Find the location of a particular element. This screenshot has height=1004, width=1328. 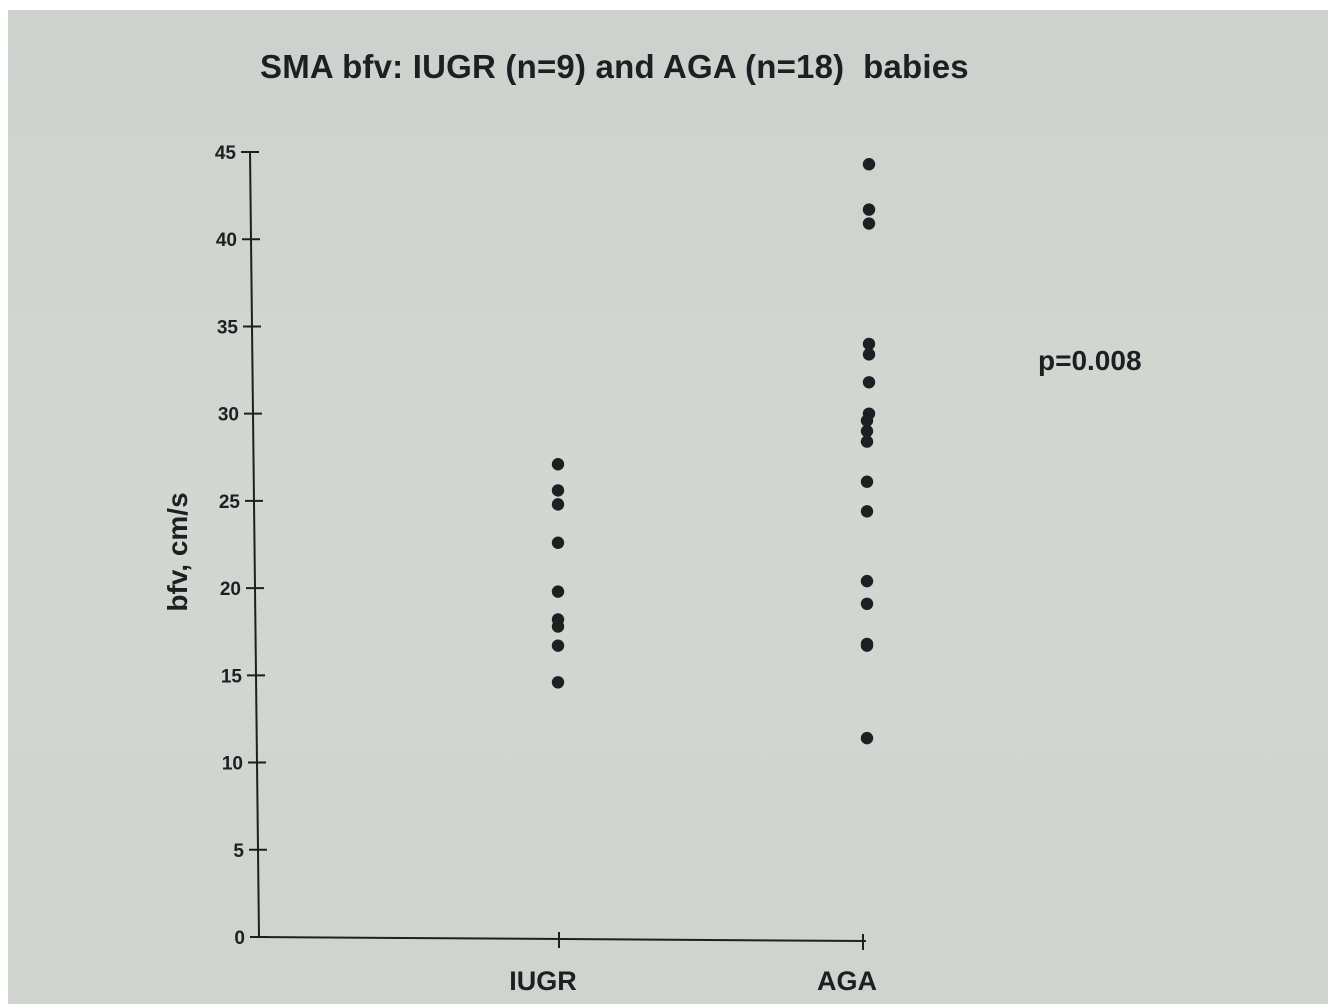

p-value-annotation: p=0.008 is located at coordinates (1090, 360).